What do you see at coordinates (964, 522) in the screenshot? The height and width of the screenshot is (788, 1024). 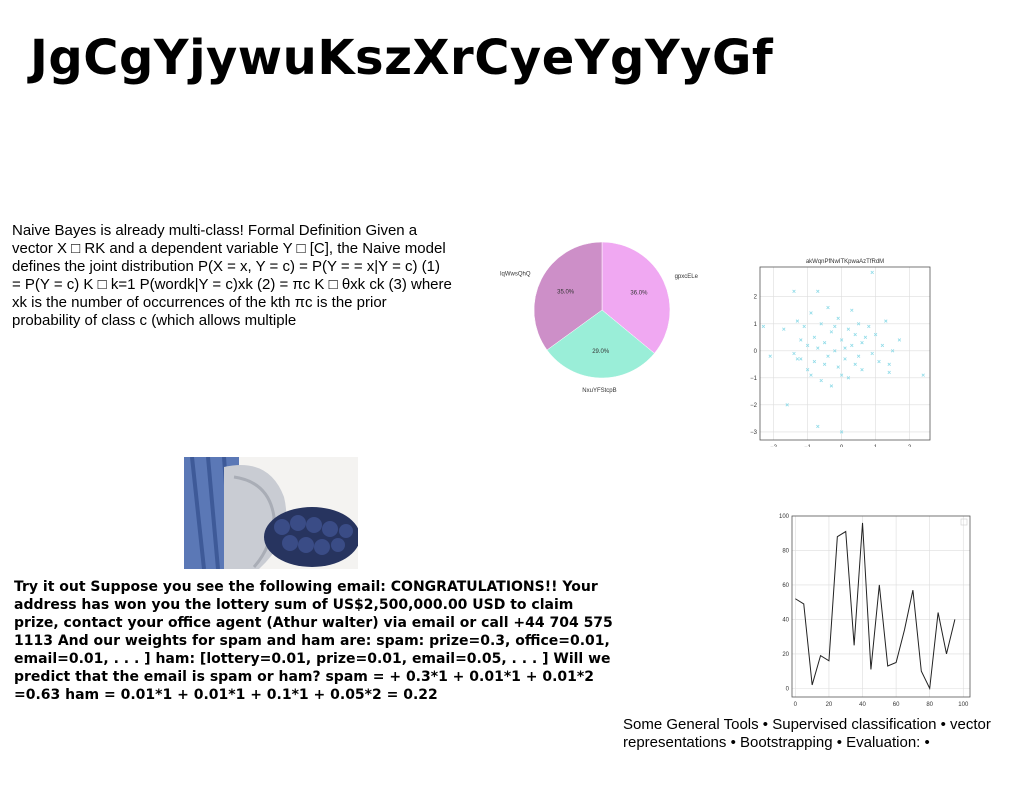 I see `legend-box` at bounding box center [964, 522].